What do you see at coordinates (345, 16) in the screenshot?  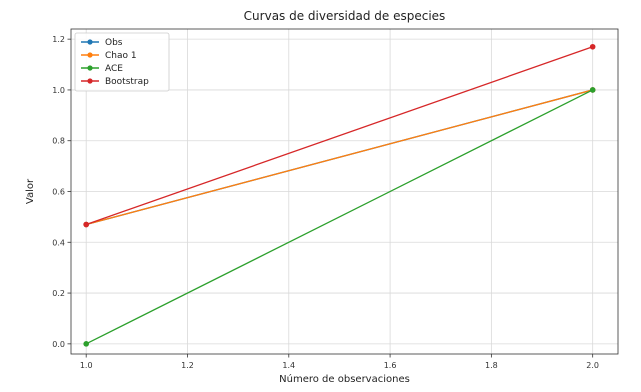 I see `chart-title: Curvas de diversidad de especies` at bounding box center [345, 16].